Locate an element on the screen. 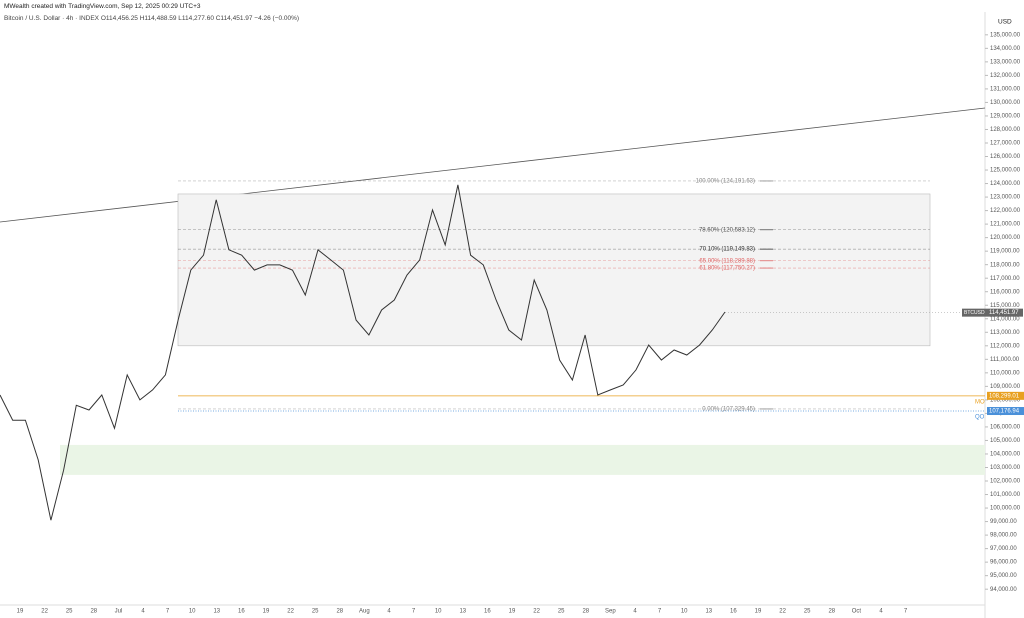 This screenshot has height=618, width=1024. last-price-tag is located at coordinates (992, 312).